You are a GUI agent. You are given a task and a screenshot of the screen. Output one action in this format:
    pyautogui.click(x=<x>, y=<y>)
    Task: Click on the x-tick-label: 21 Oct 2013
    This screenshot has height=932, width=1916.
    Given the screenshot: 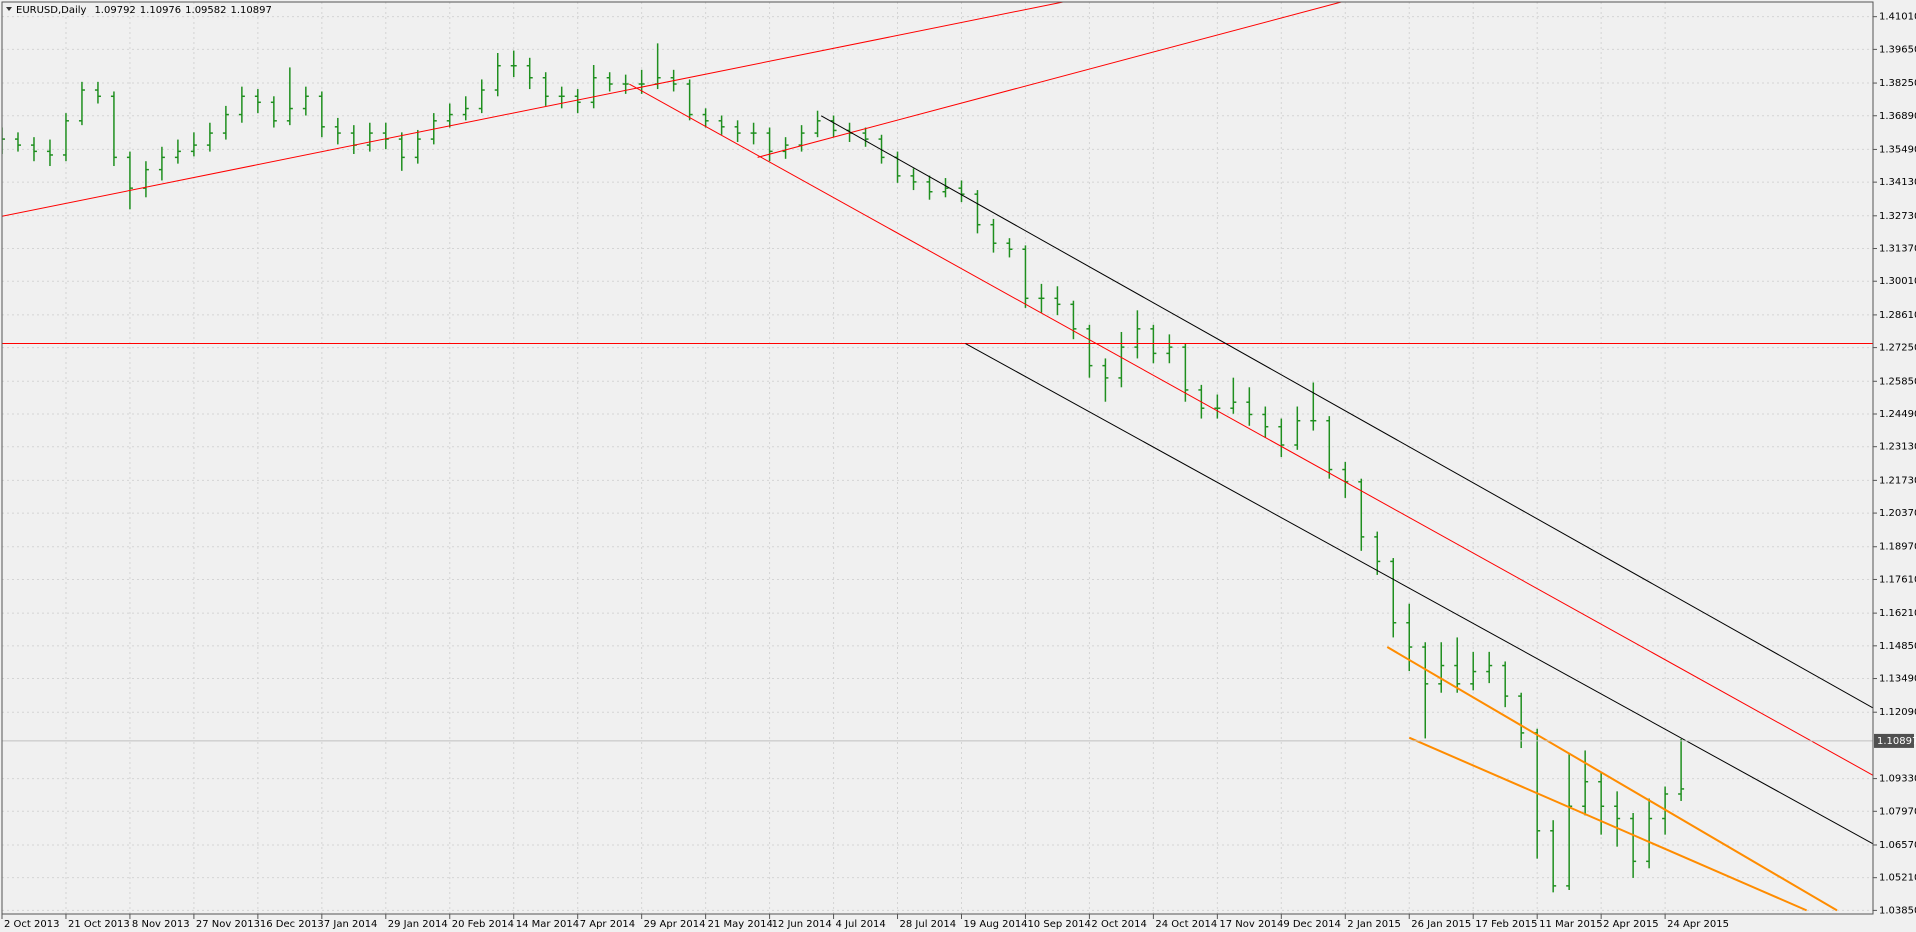 What is the action you would take?
    pyautogui.click(x=99, y=924)
    